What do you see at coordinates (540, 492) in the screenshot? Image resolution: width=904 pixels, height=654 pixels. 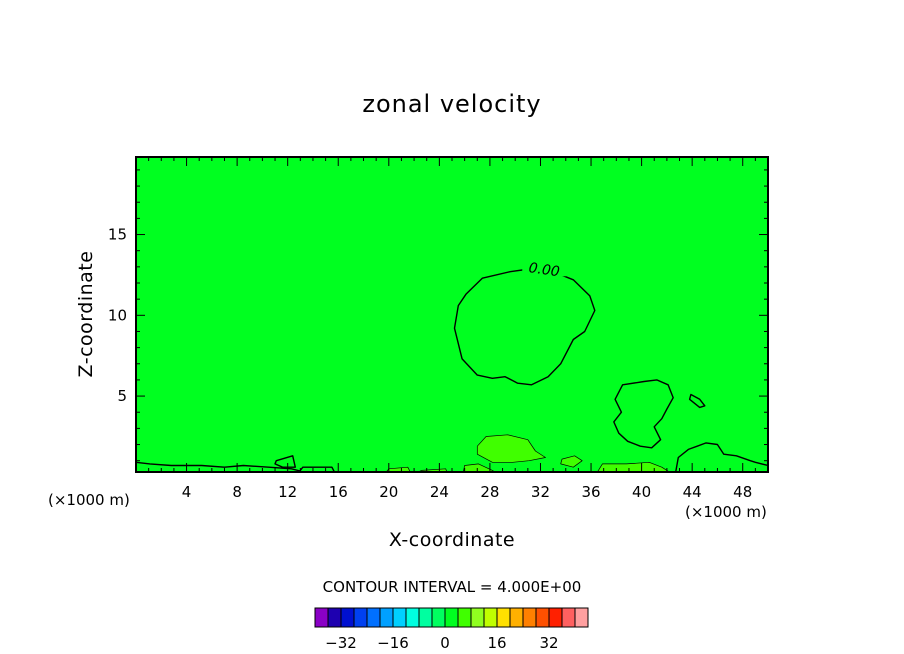 I see `x-tick-label: 32` at bounding box center [540, 492].